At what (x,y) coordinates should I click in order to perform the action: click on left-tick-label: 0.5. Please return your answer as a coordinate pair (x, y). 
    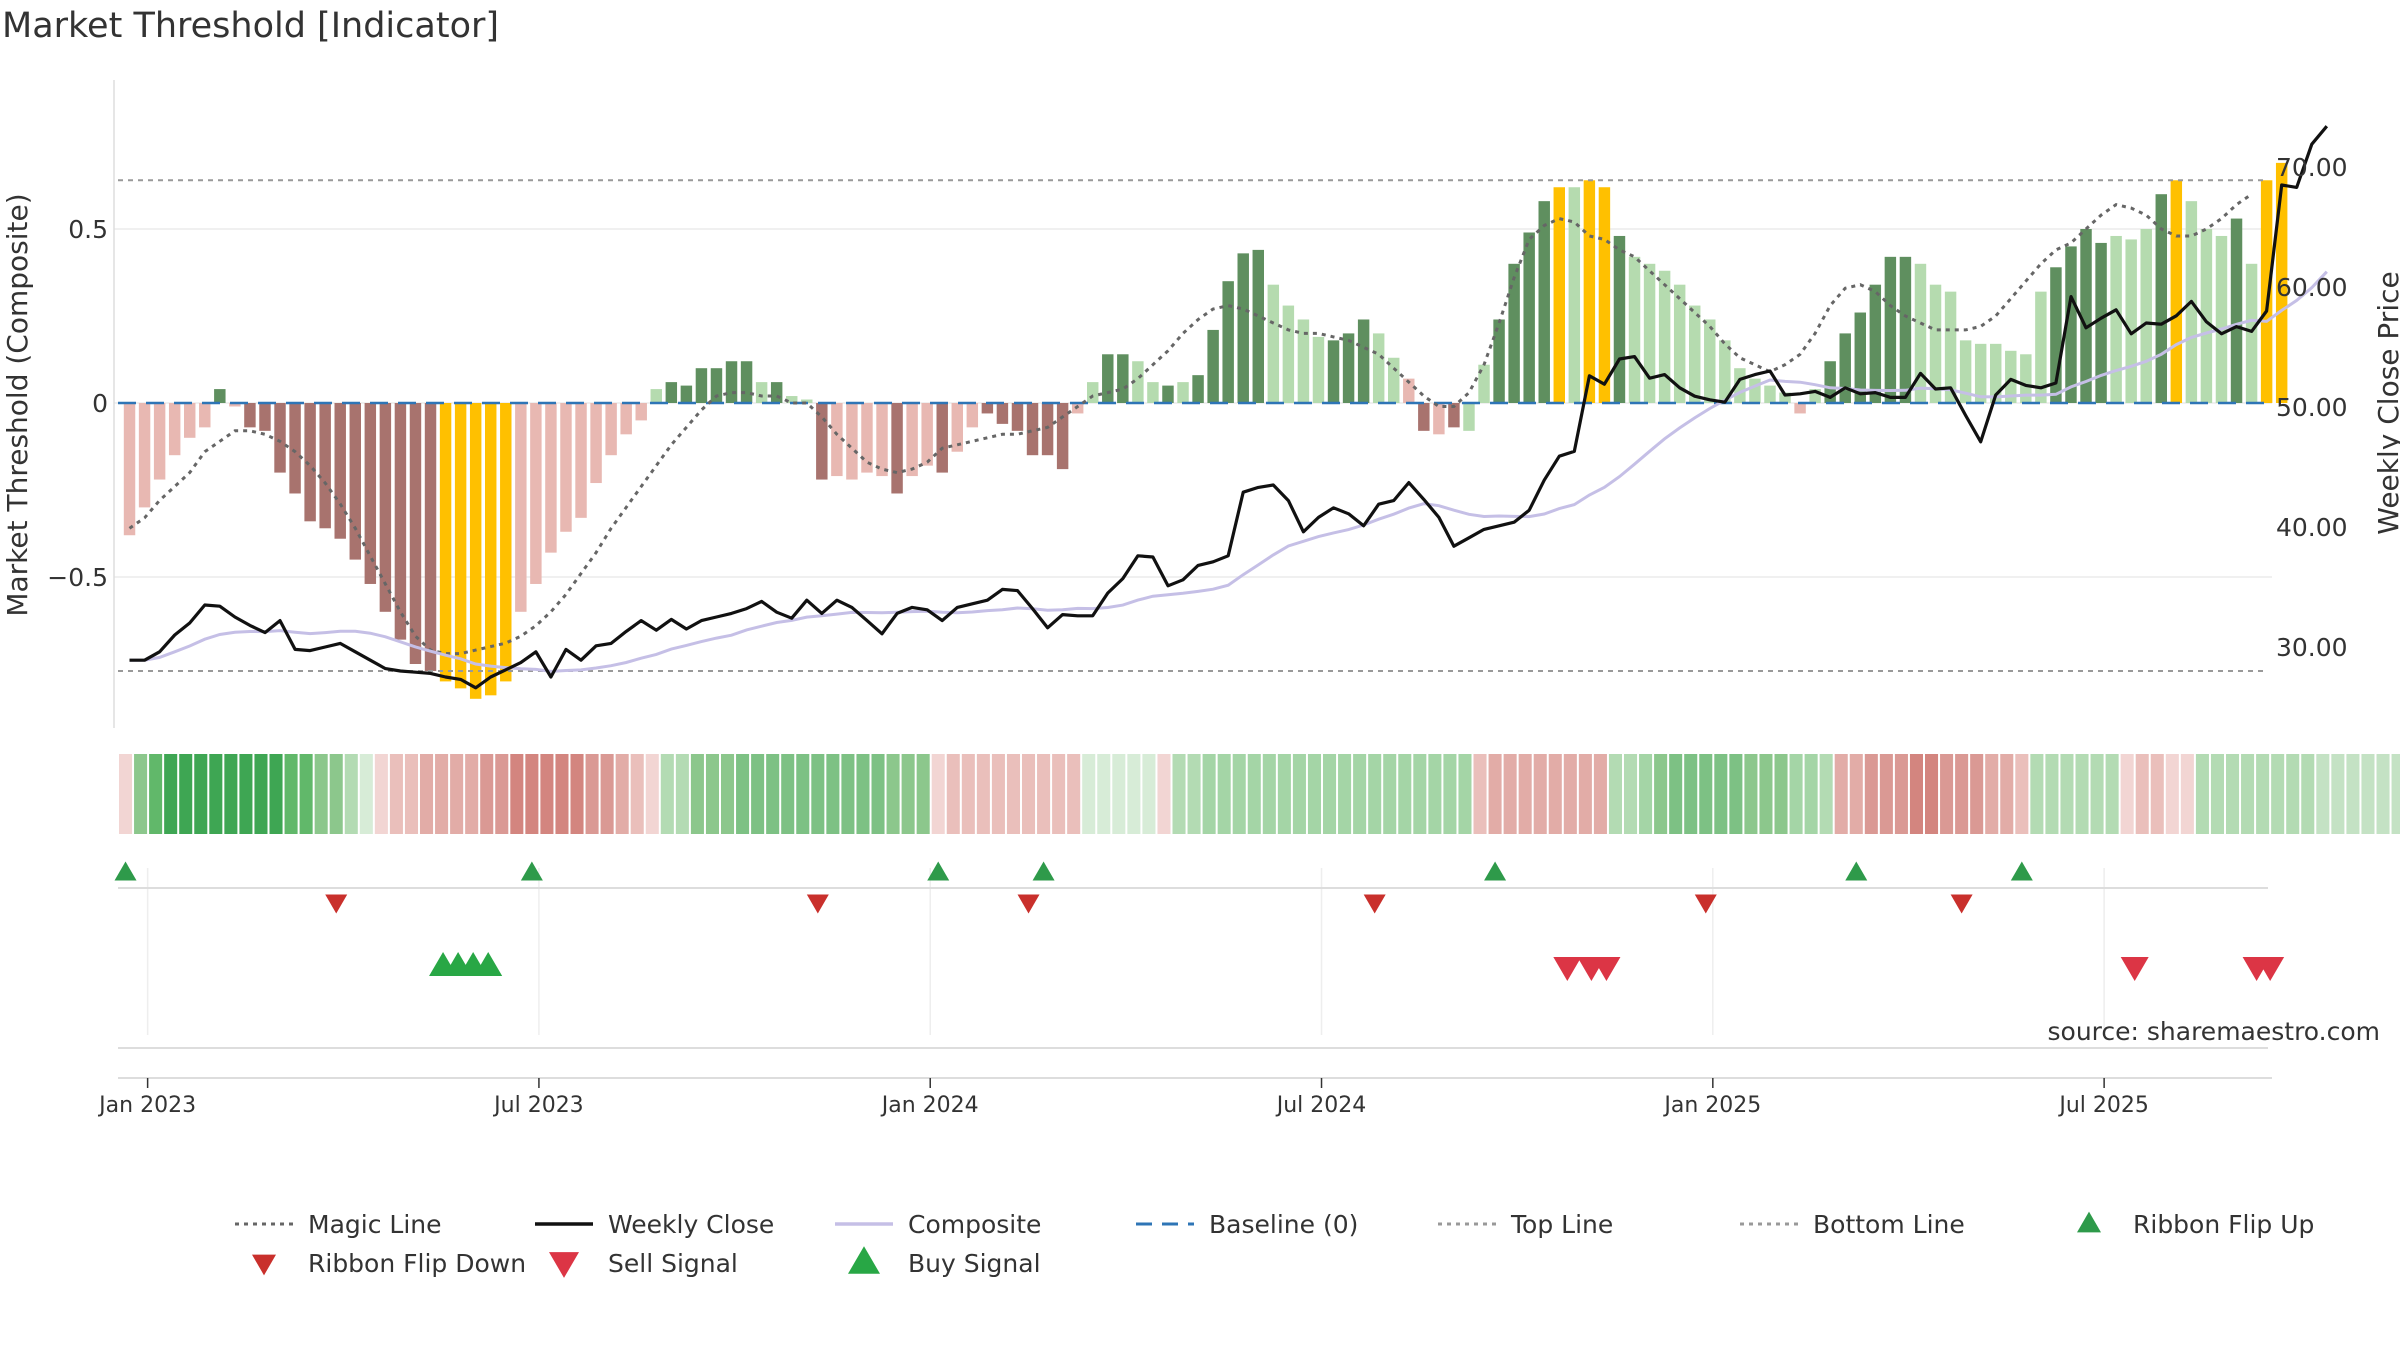
    Looking at the image, I should click on (88, 229).